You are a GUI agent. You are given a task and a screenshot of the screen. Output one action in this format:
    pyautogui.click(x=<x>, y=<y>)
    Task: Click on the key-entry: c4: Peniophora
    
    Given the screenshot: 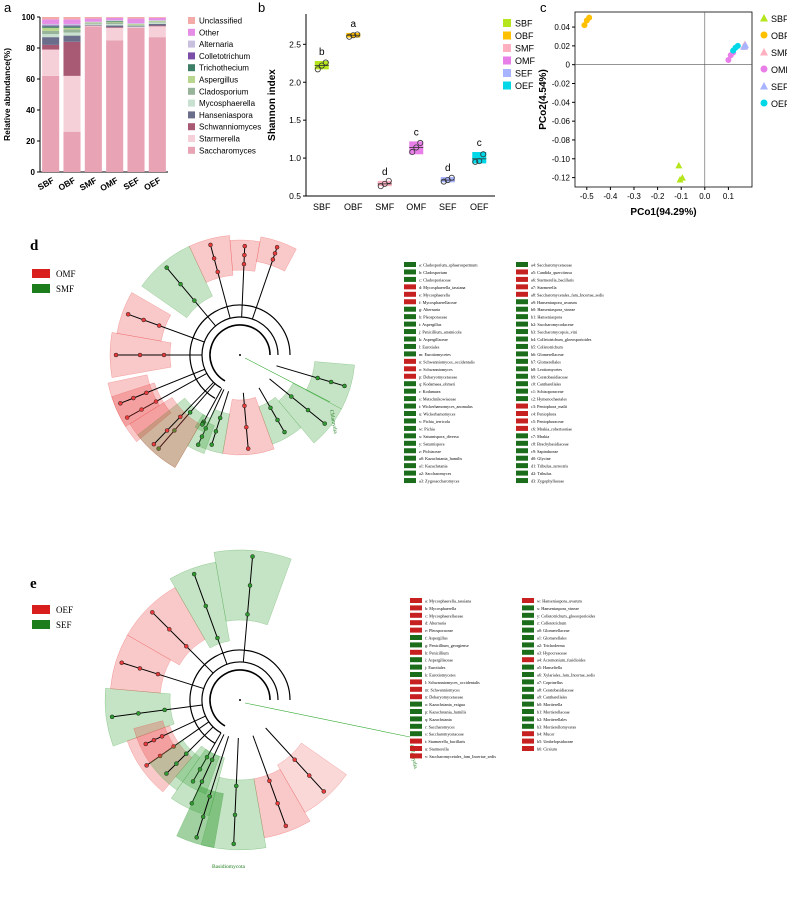 What is the action you would take?
    pyautogui.click(x=543, y=414)
    